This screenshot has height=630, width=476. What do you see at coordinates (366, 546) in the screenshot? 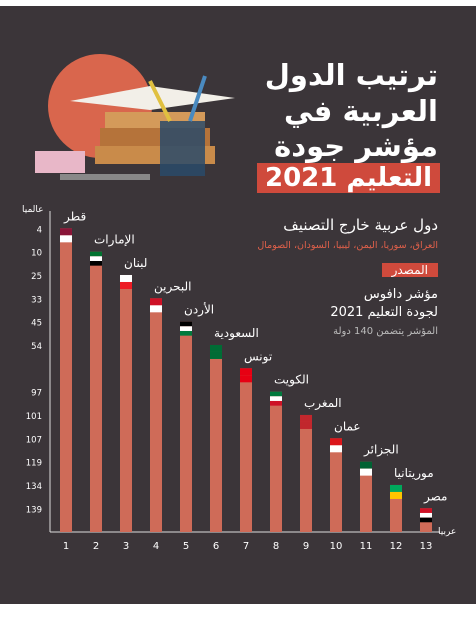
I see `x-tick-label: 11` at bounding box center [366, 546].